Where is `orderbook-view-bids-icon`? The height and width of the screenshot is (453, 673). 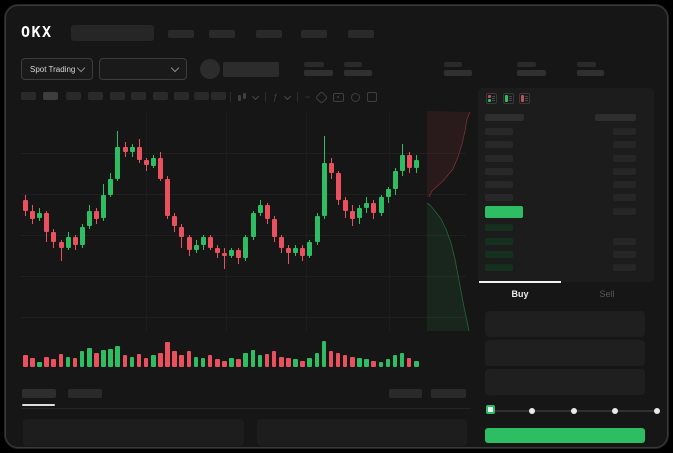 orderbook-view-bids-icon is located at coordinates (508, 98).